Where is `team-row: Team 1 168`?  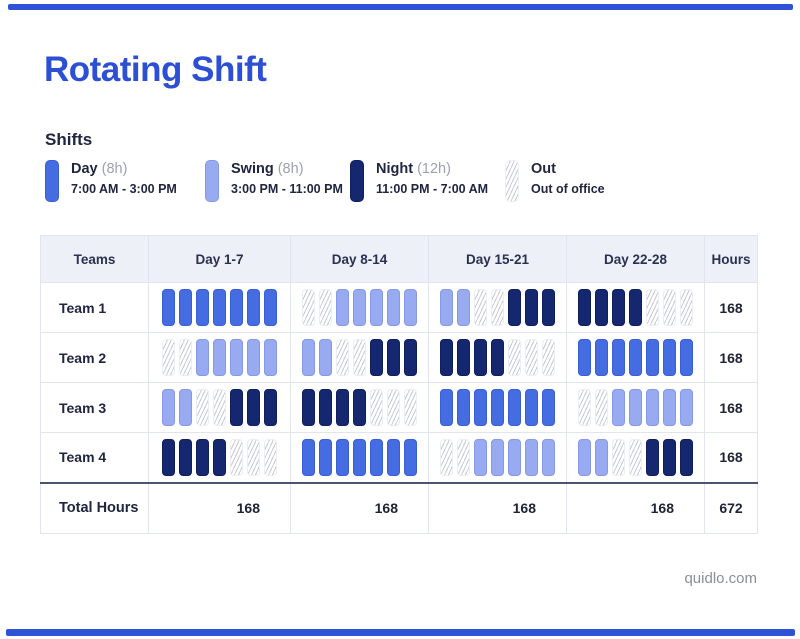
team-row: Team 1 168 is located at coordinates (399, 307).